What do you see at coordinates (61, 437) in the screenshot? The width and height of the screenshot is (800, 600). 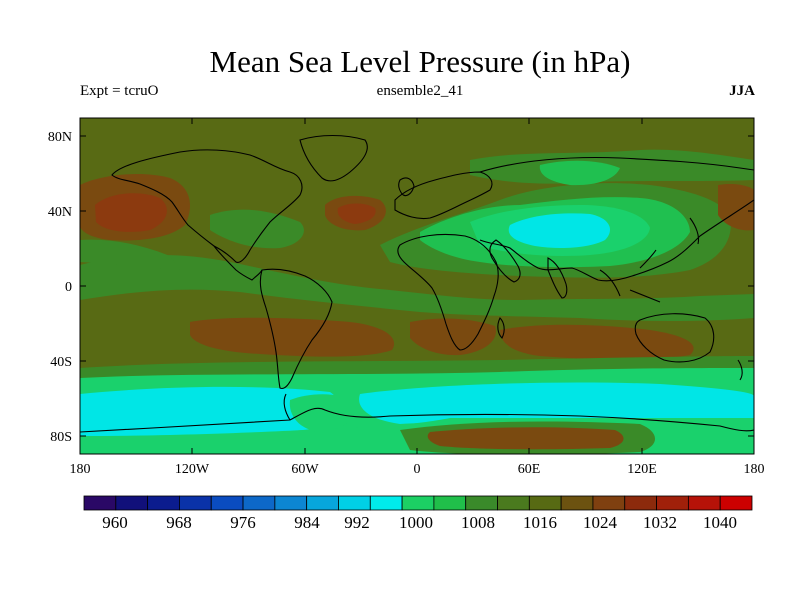 I see `lat-tick-label: 80S` at bounding box center [61, 437].